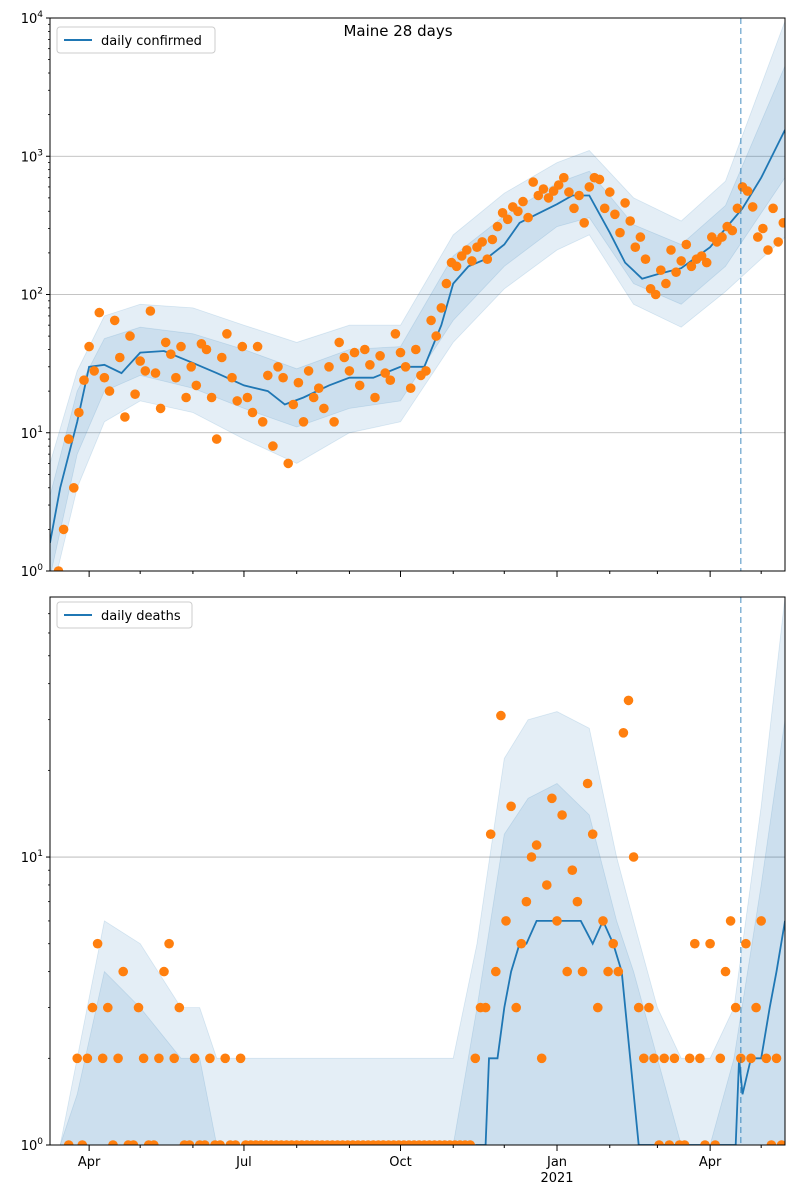  What do you see at coordinates (556, 1162) in the screenshot?
I see `x-tick-label: Jan` at bounding box center [556, 1162].